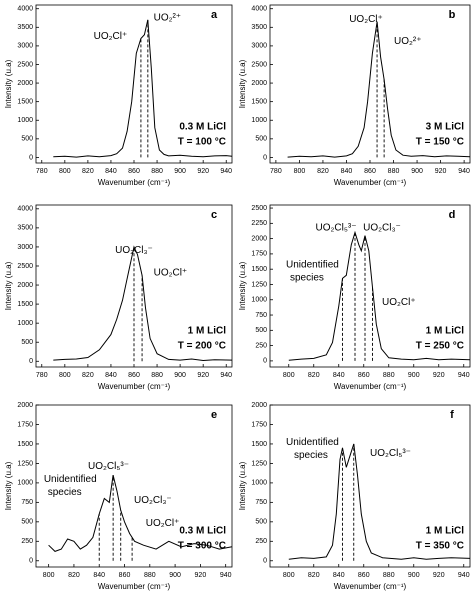 The width and height of the screenshot is (474, 603). I want to click on annotation: UO₂²⁺, so click(168, 17).